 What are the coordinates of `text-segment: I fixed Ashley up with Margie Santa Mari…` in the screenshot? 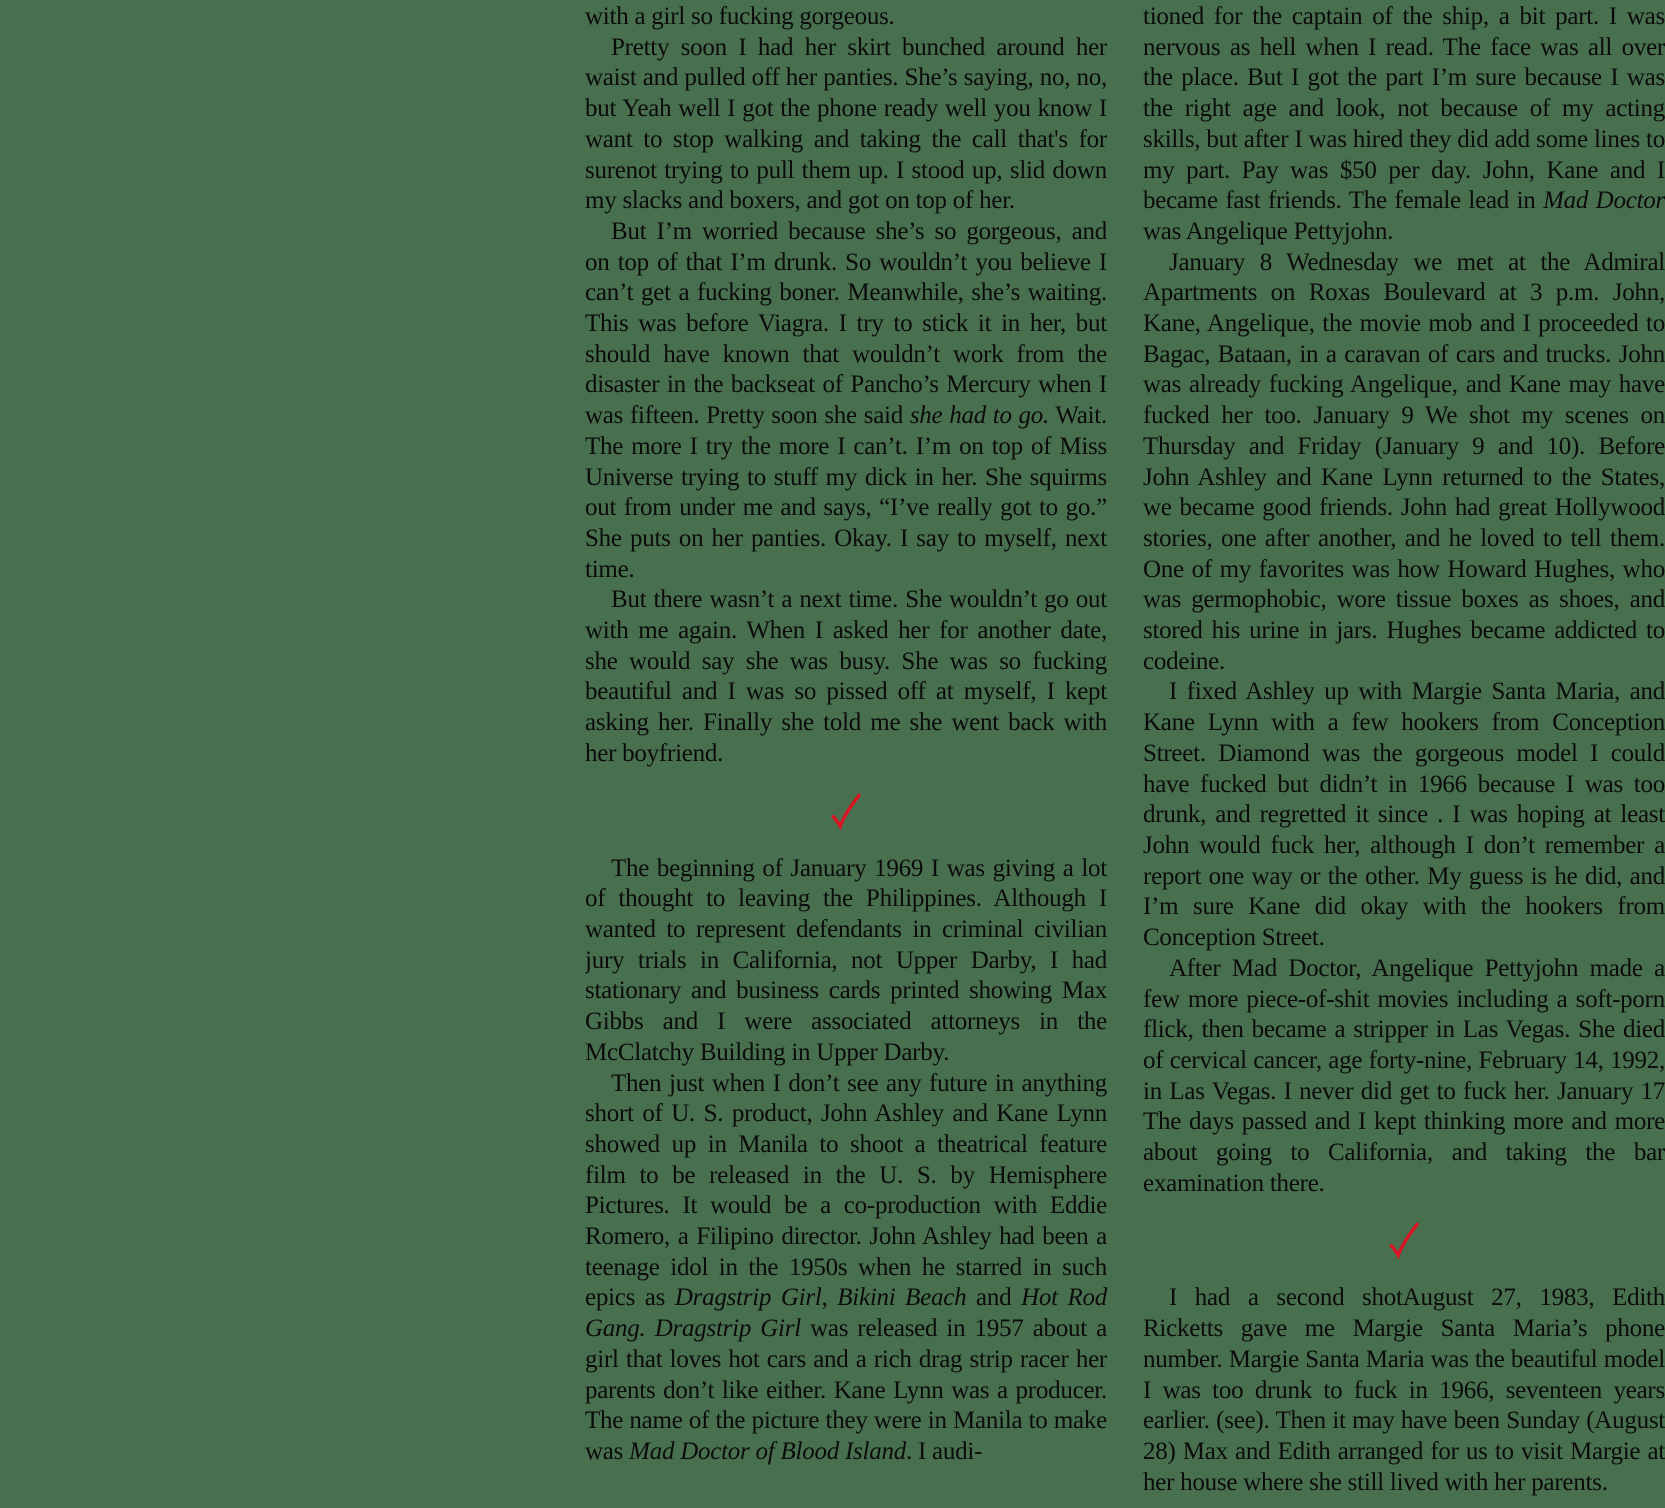 It's located at (1404, 815).